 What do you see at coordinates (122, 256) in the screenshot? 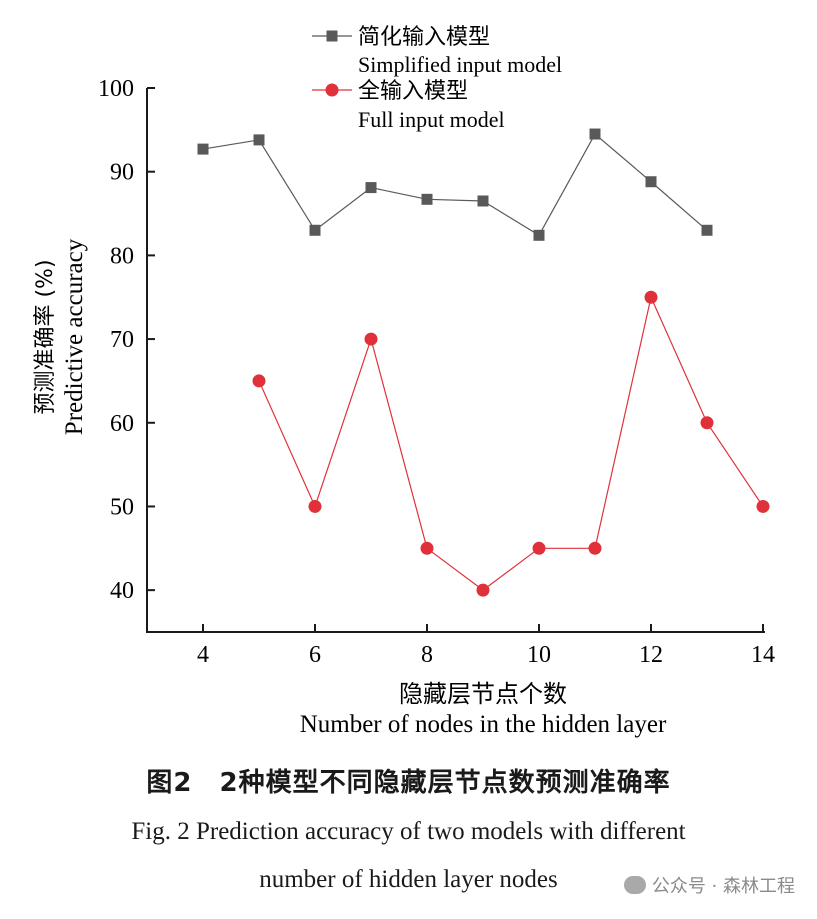
I see `y-tick-label: 80` at bounding box center [122, 256].